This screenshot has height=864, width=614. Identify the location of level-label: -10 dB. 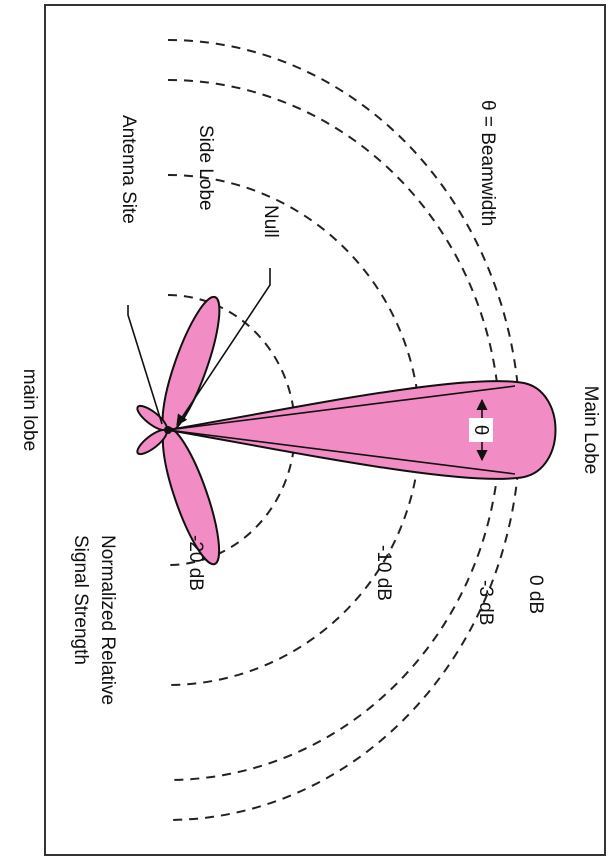
(383, 573).